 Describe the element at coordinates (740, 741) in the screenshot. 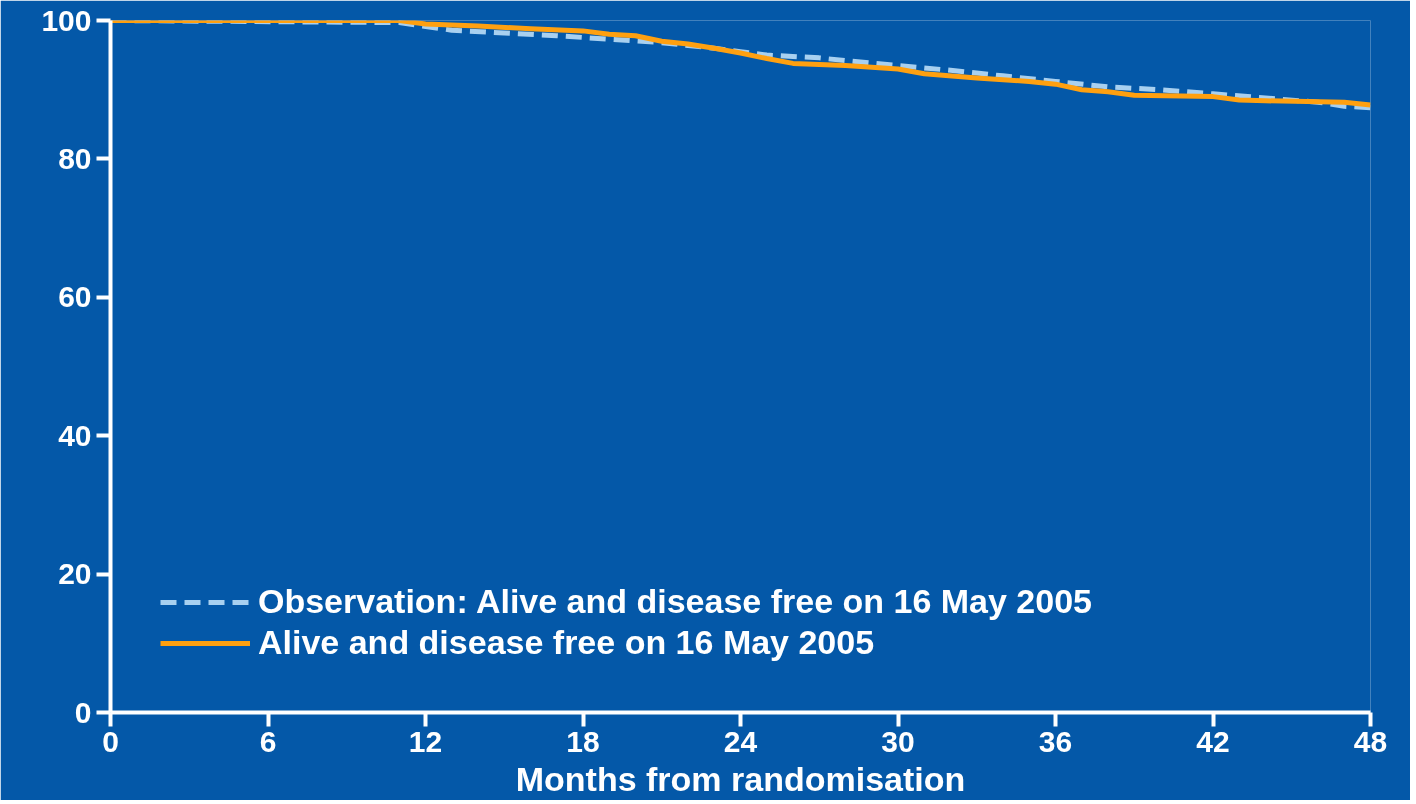

I see `x-tick-label: 24` at that location.